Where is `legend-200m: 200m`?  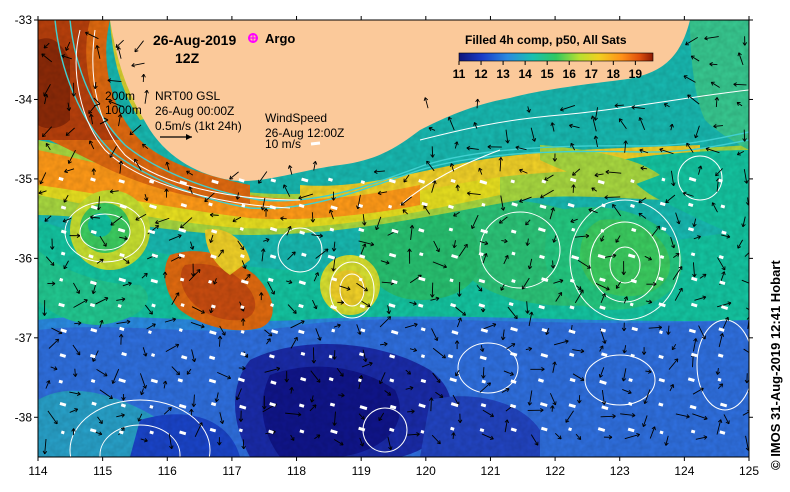 legend-200m: 200m is located at coordinates (120, 96).